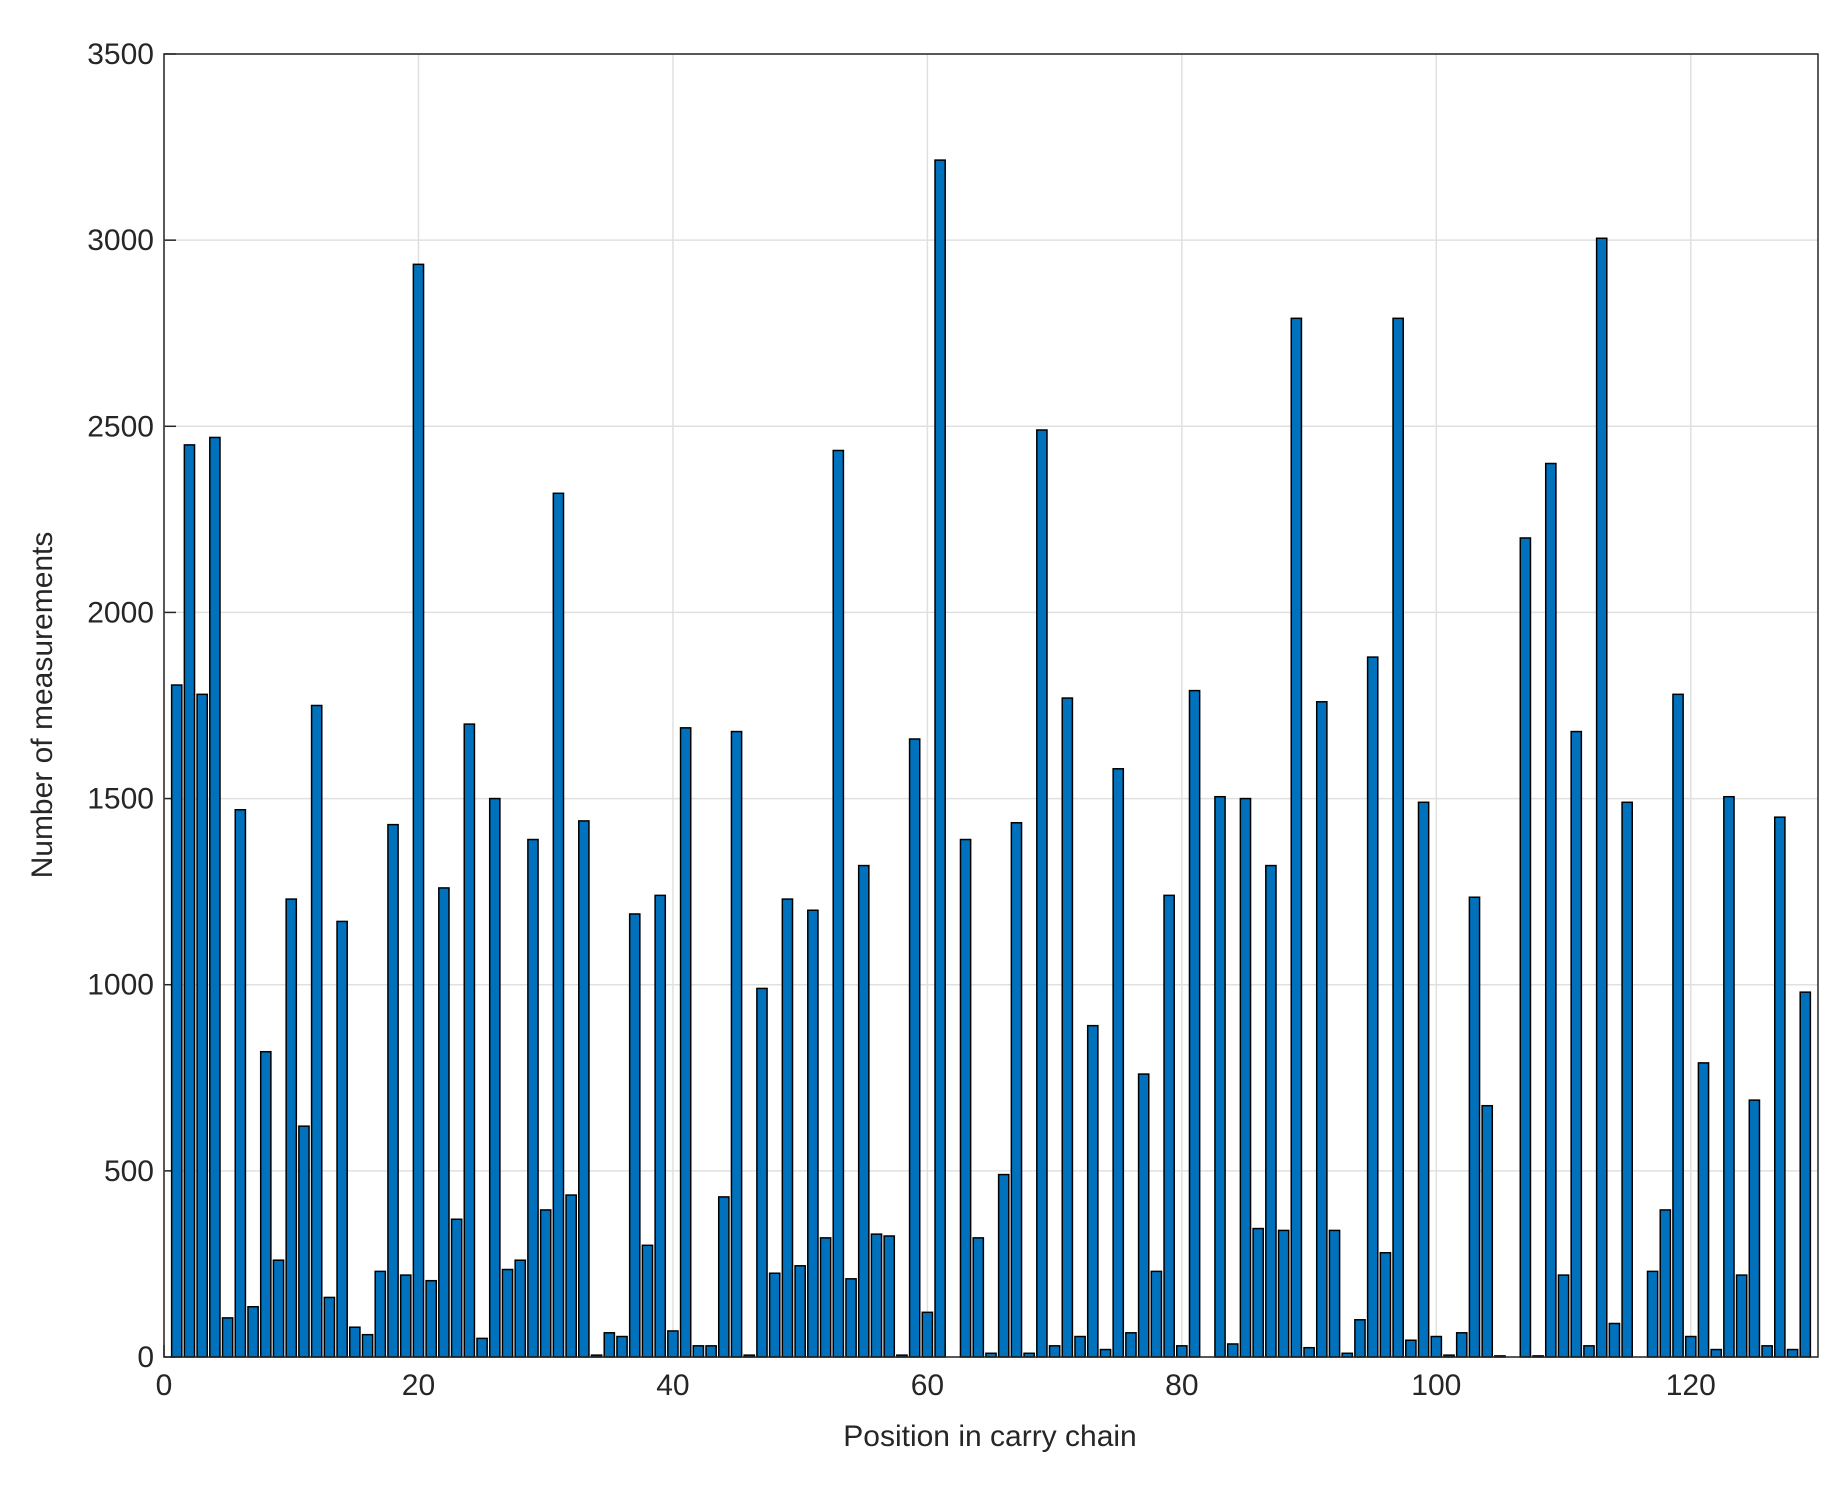 The image size is (1847, 1488). I want to click on x-tick-label: 60, so click(927, 1385).